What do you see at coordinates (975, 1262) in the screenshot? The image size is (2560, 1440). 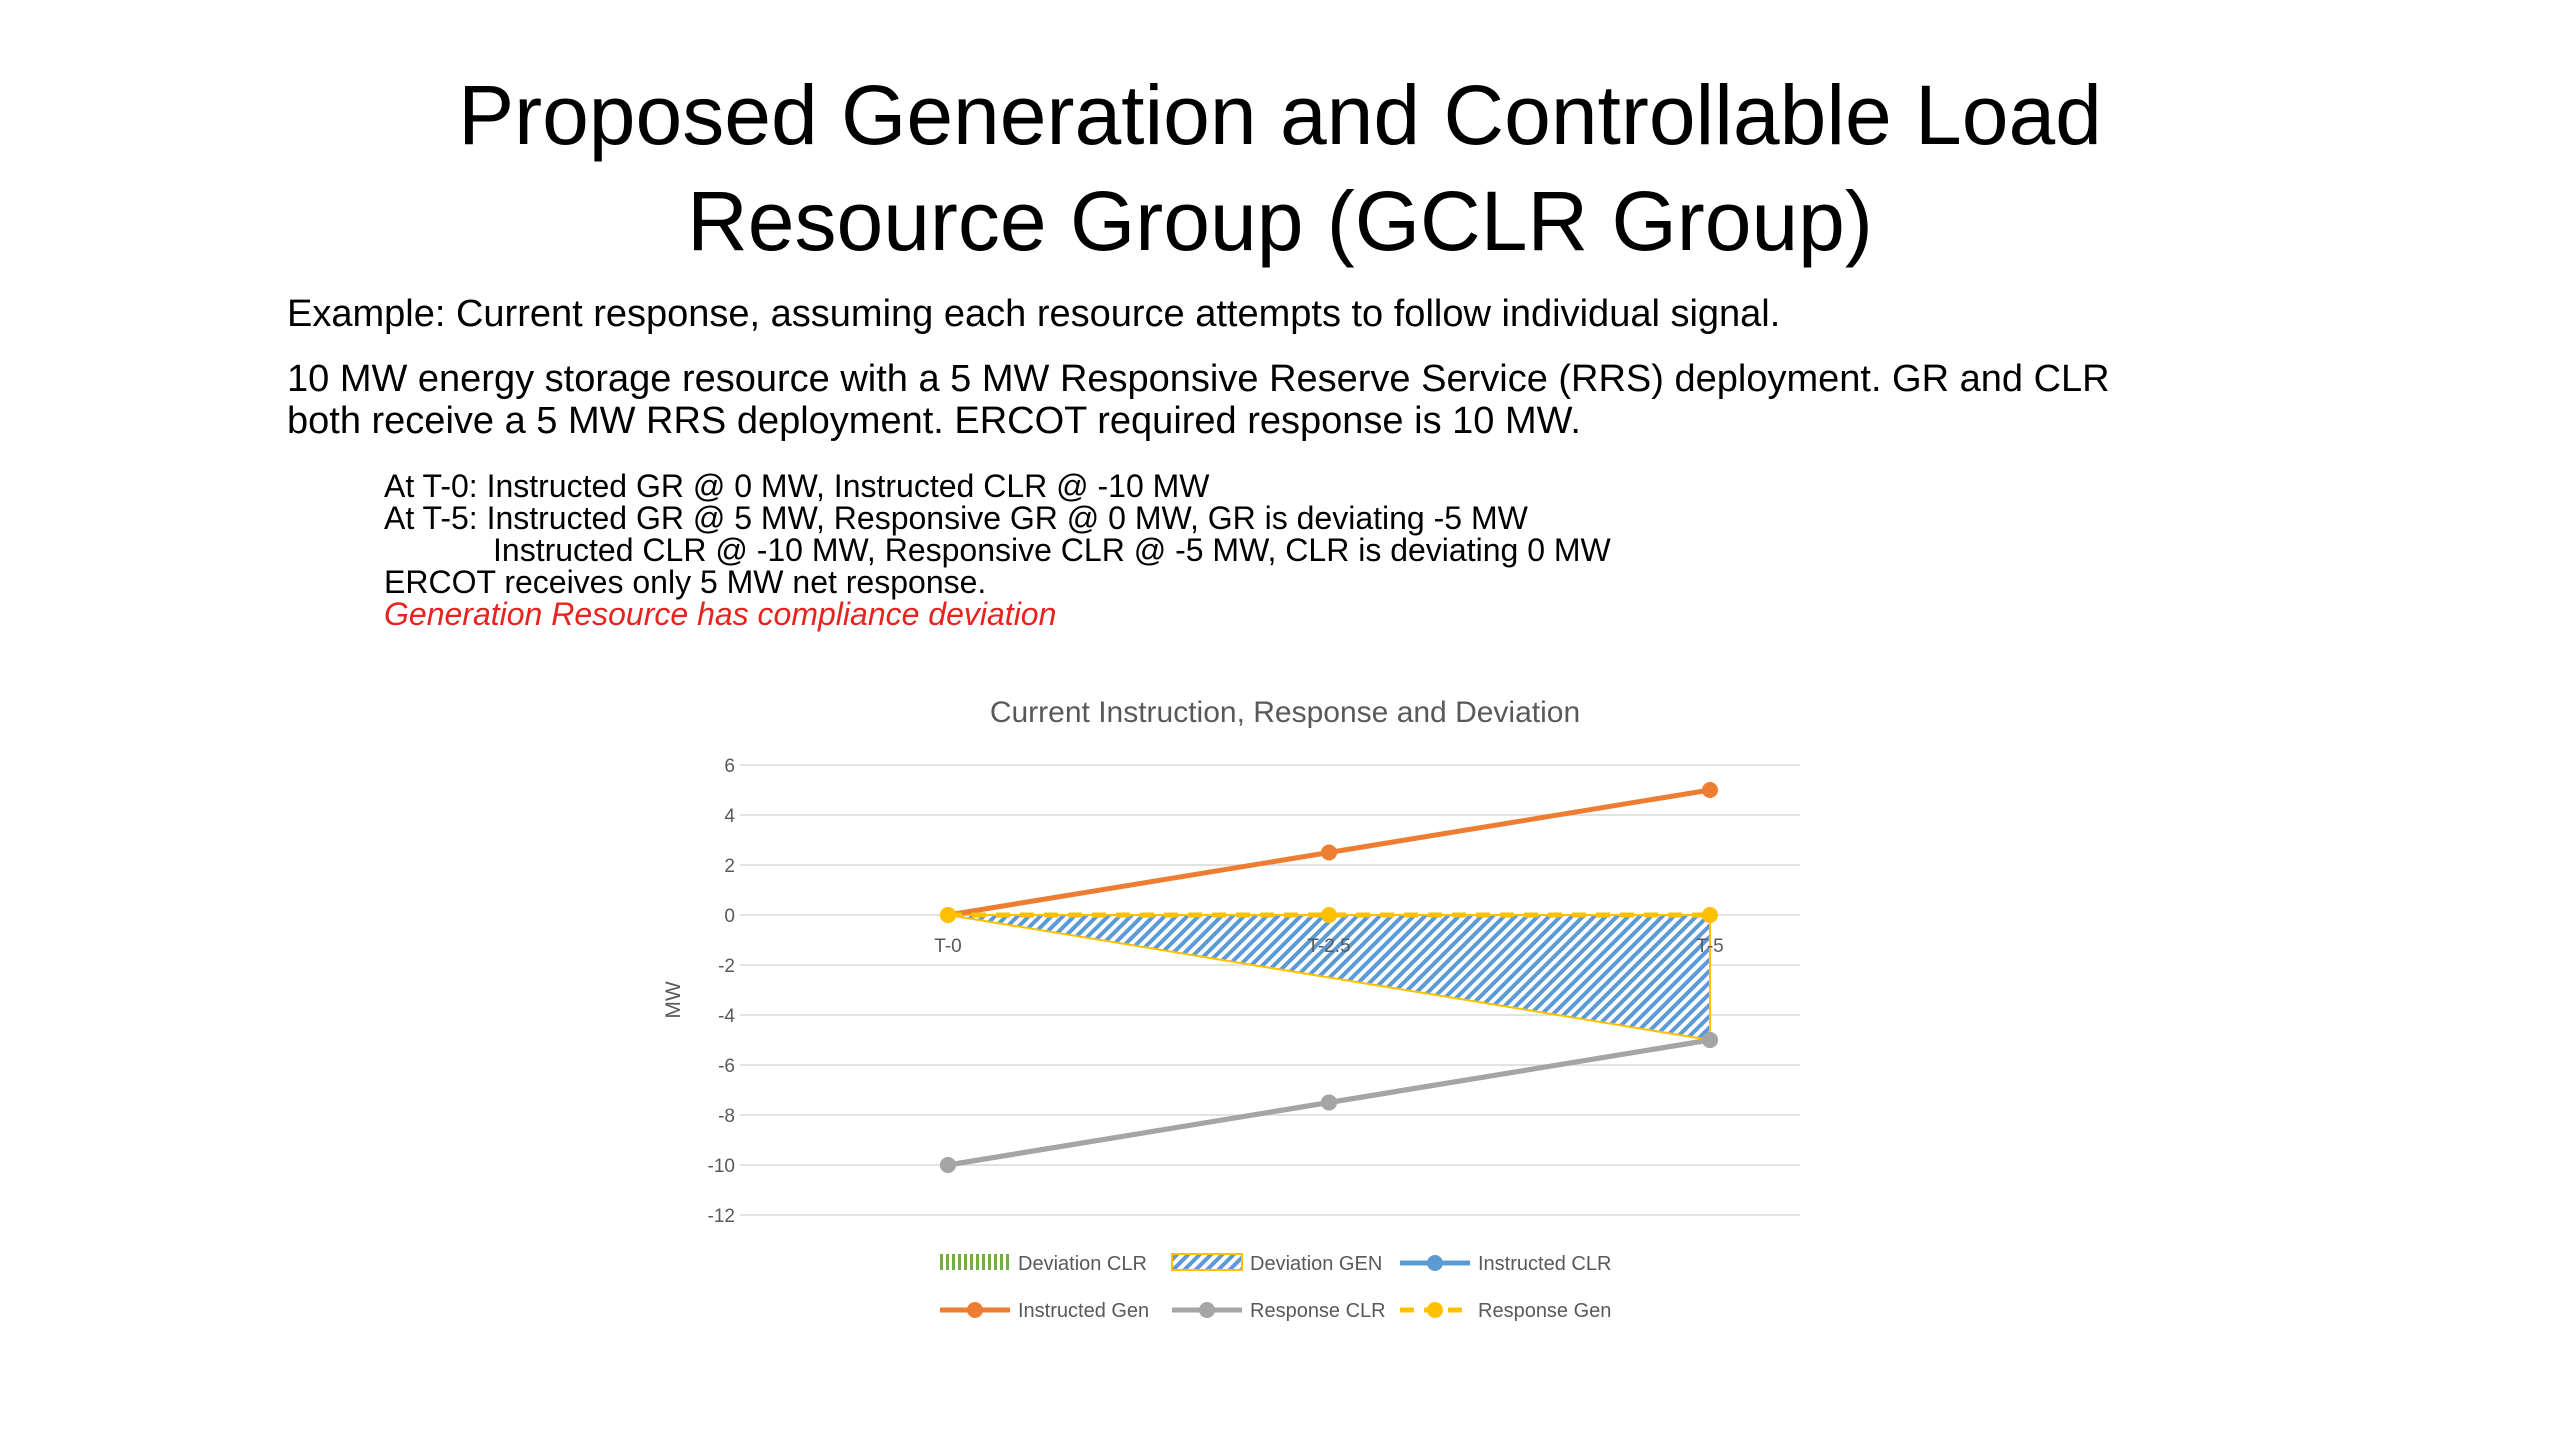 I see `deviation-clr-legend-swatch` at bounding box center [975, 1262].